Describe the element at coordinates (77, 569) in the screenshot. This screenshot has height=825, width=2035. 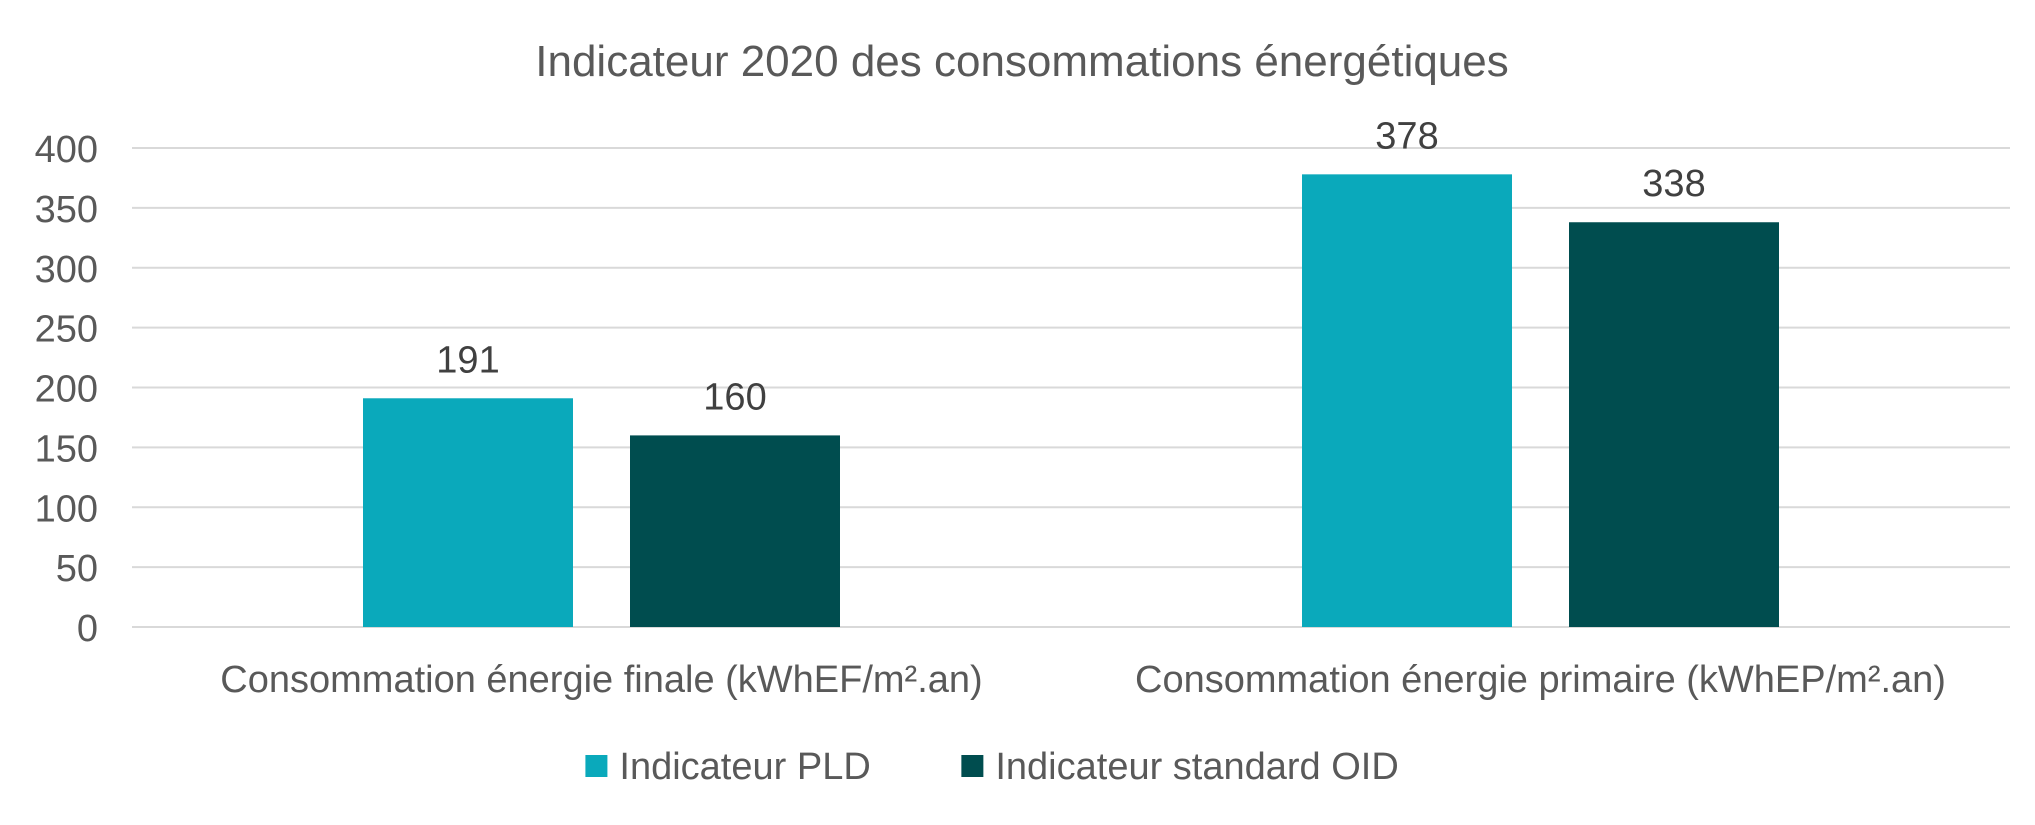
I see `y-tick-label: 50` at that location.